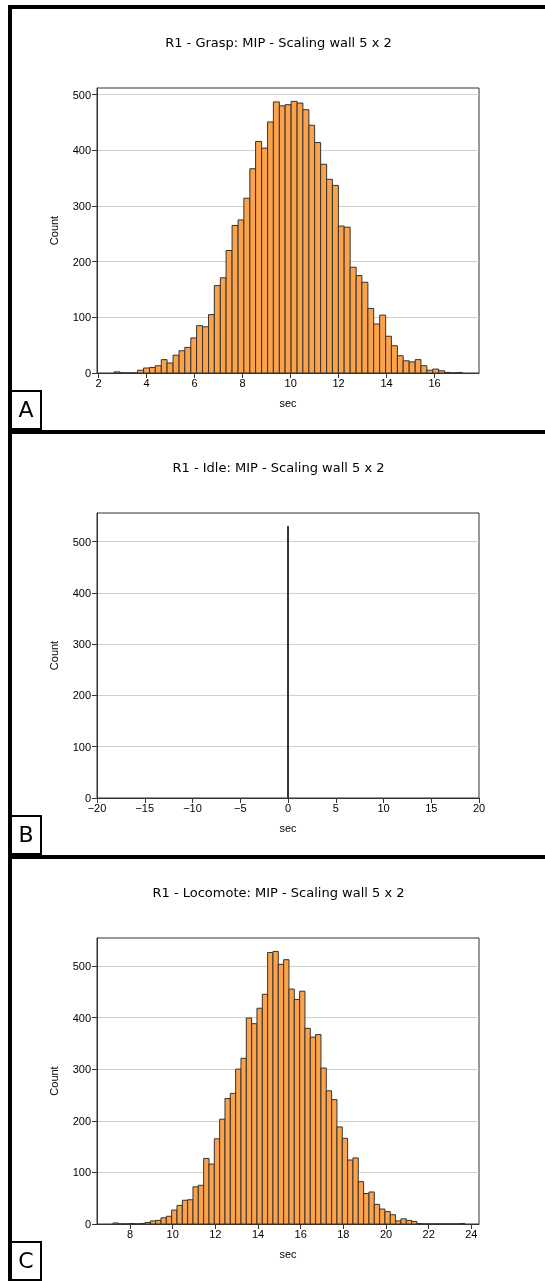 The height and width of the screenshot is (1281, 545). I want to click on x-tick-label: −5, so click(240, 807).